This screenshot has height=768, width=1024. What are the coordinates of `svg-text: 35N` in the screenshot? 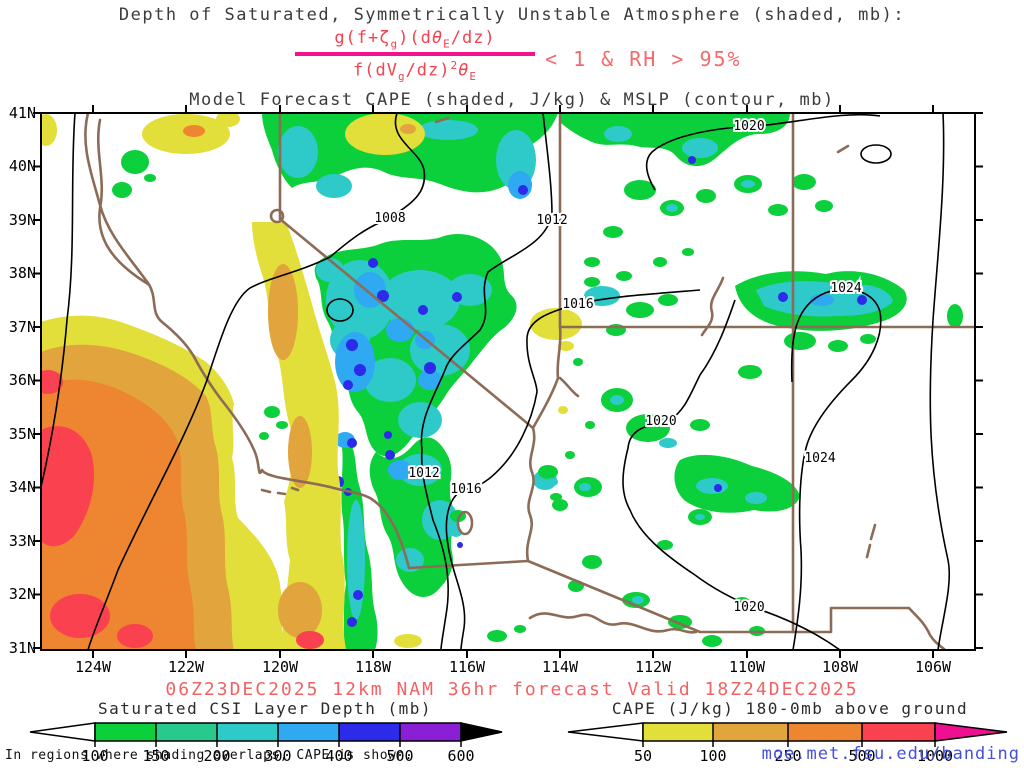 It's located at (22, 434).